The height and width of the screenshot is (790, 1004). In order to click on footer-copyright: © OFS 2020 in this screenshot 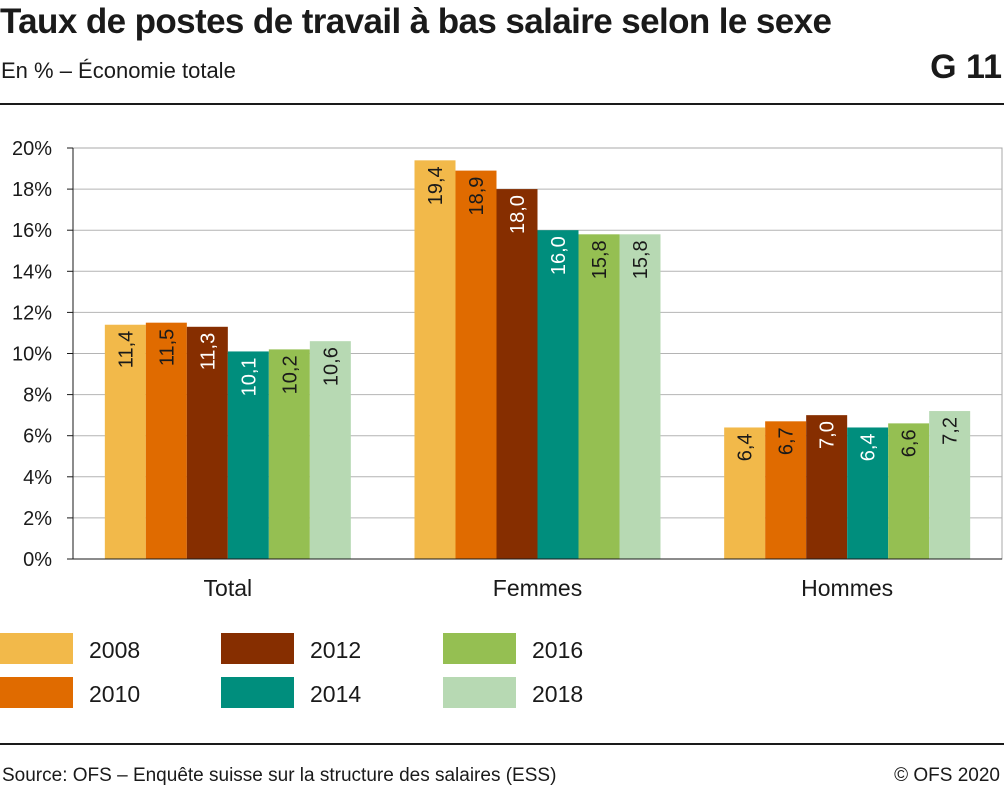, I will do `click(947, 775)`.